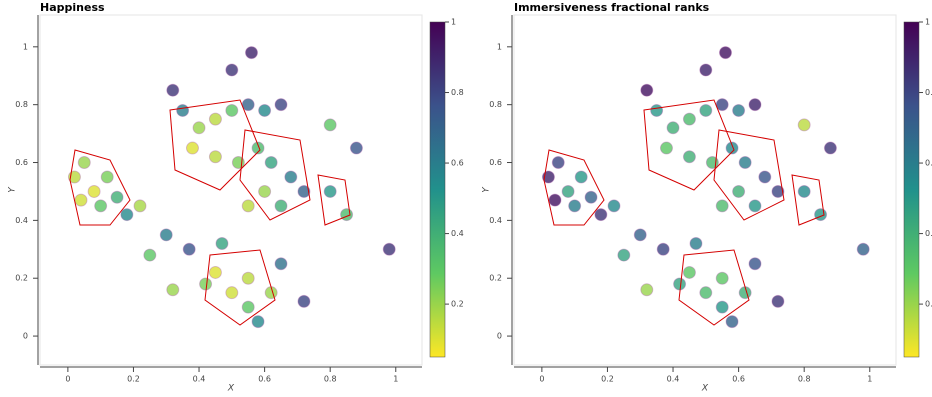  Describe the element at coordinates (231, 389) in the screenshot. I see `x-axis-label: X` at that location.